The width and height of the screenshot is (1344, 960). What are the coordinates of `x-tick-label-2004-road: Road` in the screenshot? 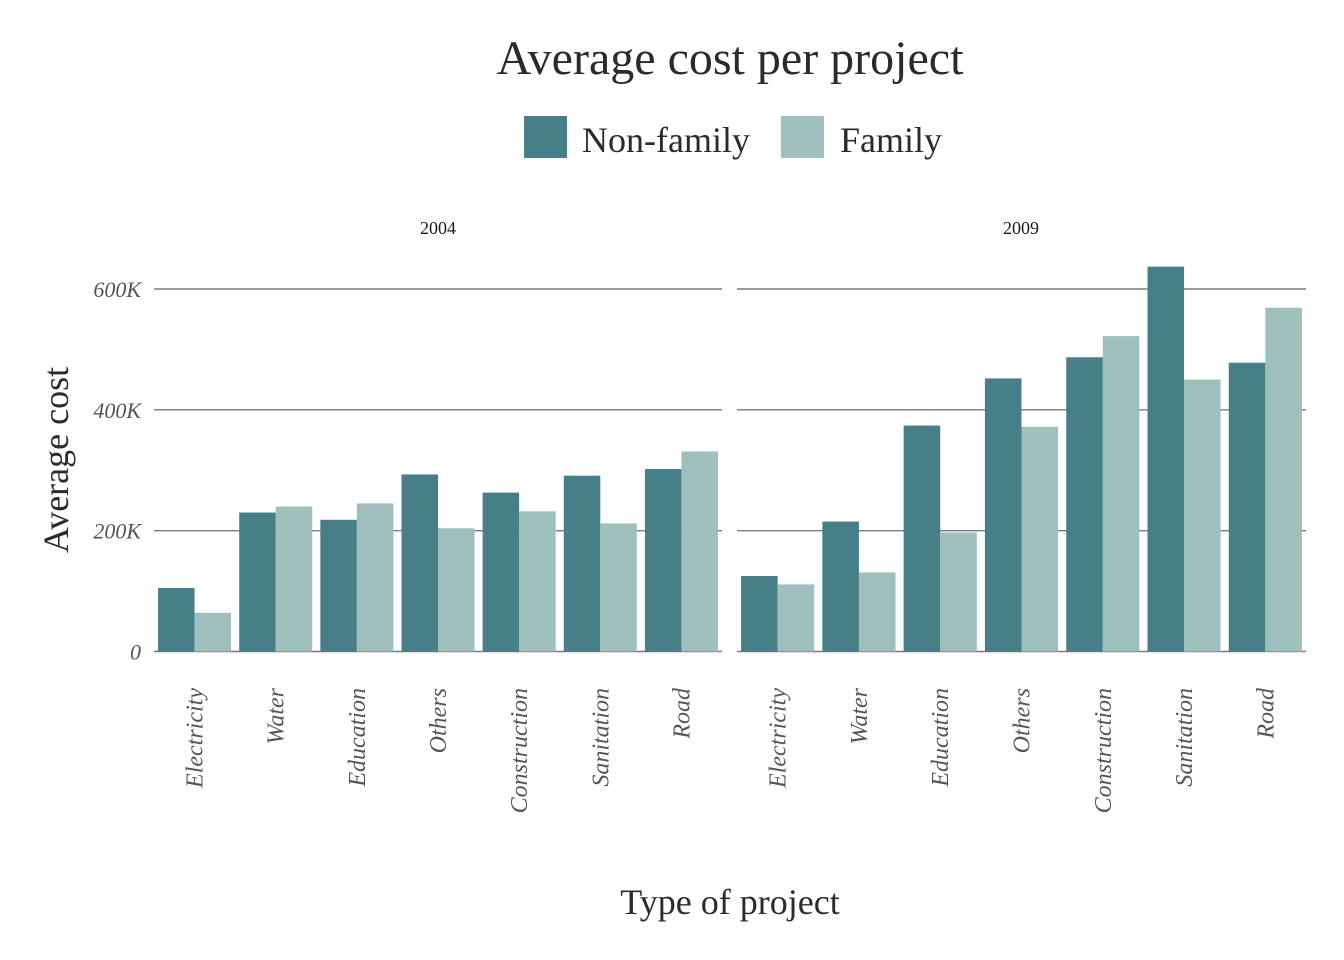 It's located at (682, 713).